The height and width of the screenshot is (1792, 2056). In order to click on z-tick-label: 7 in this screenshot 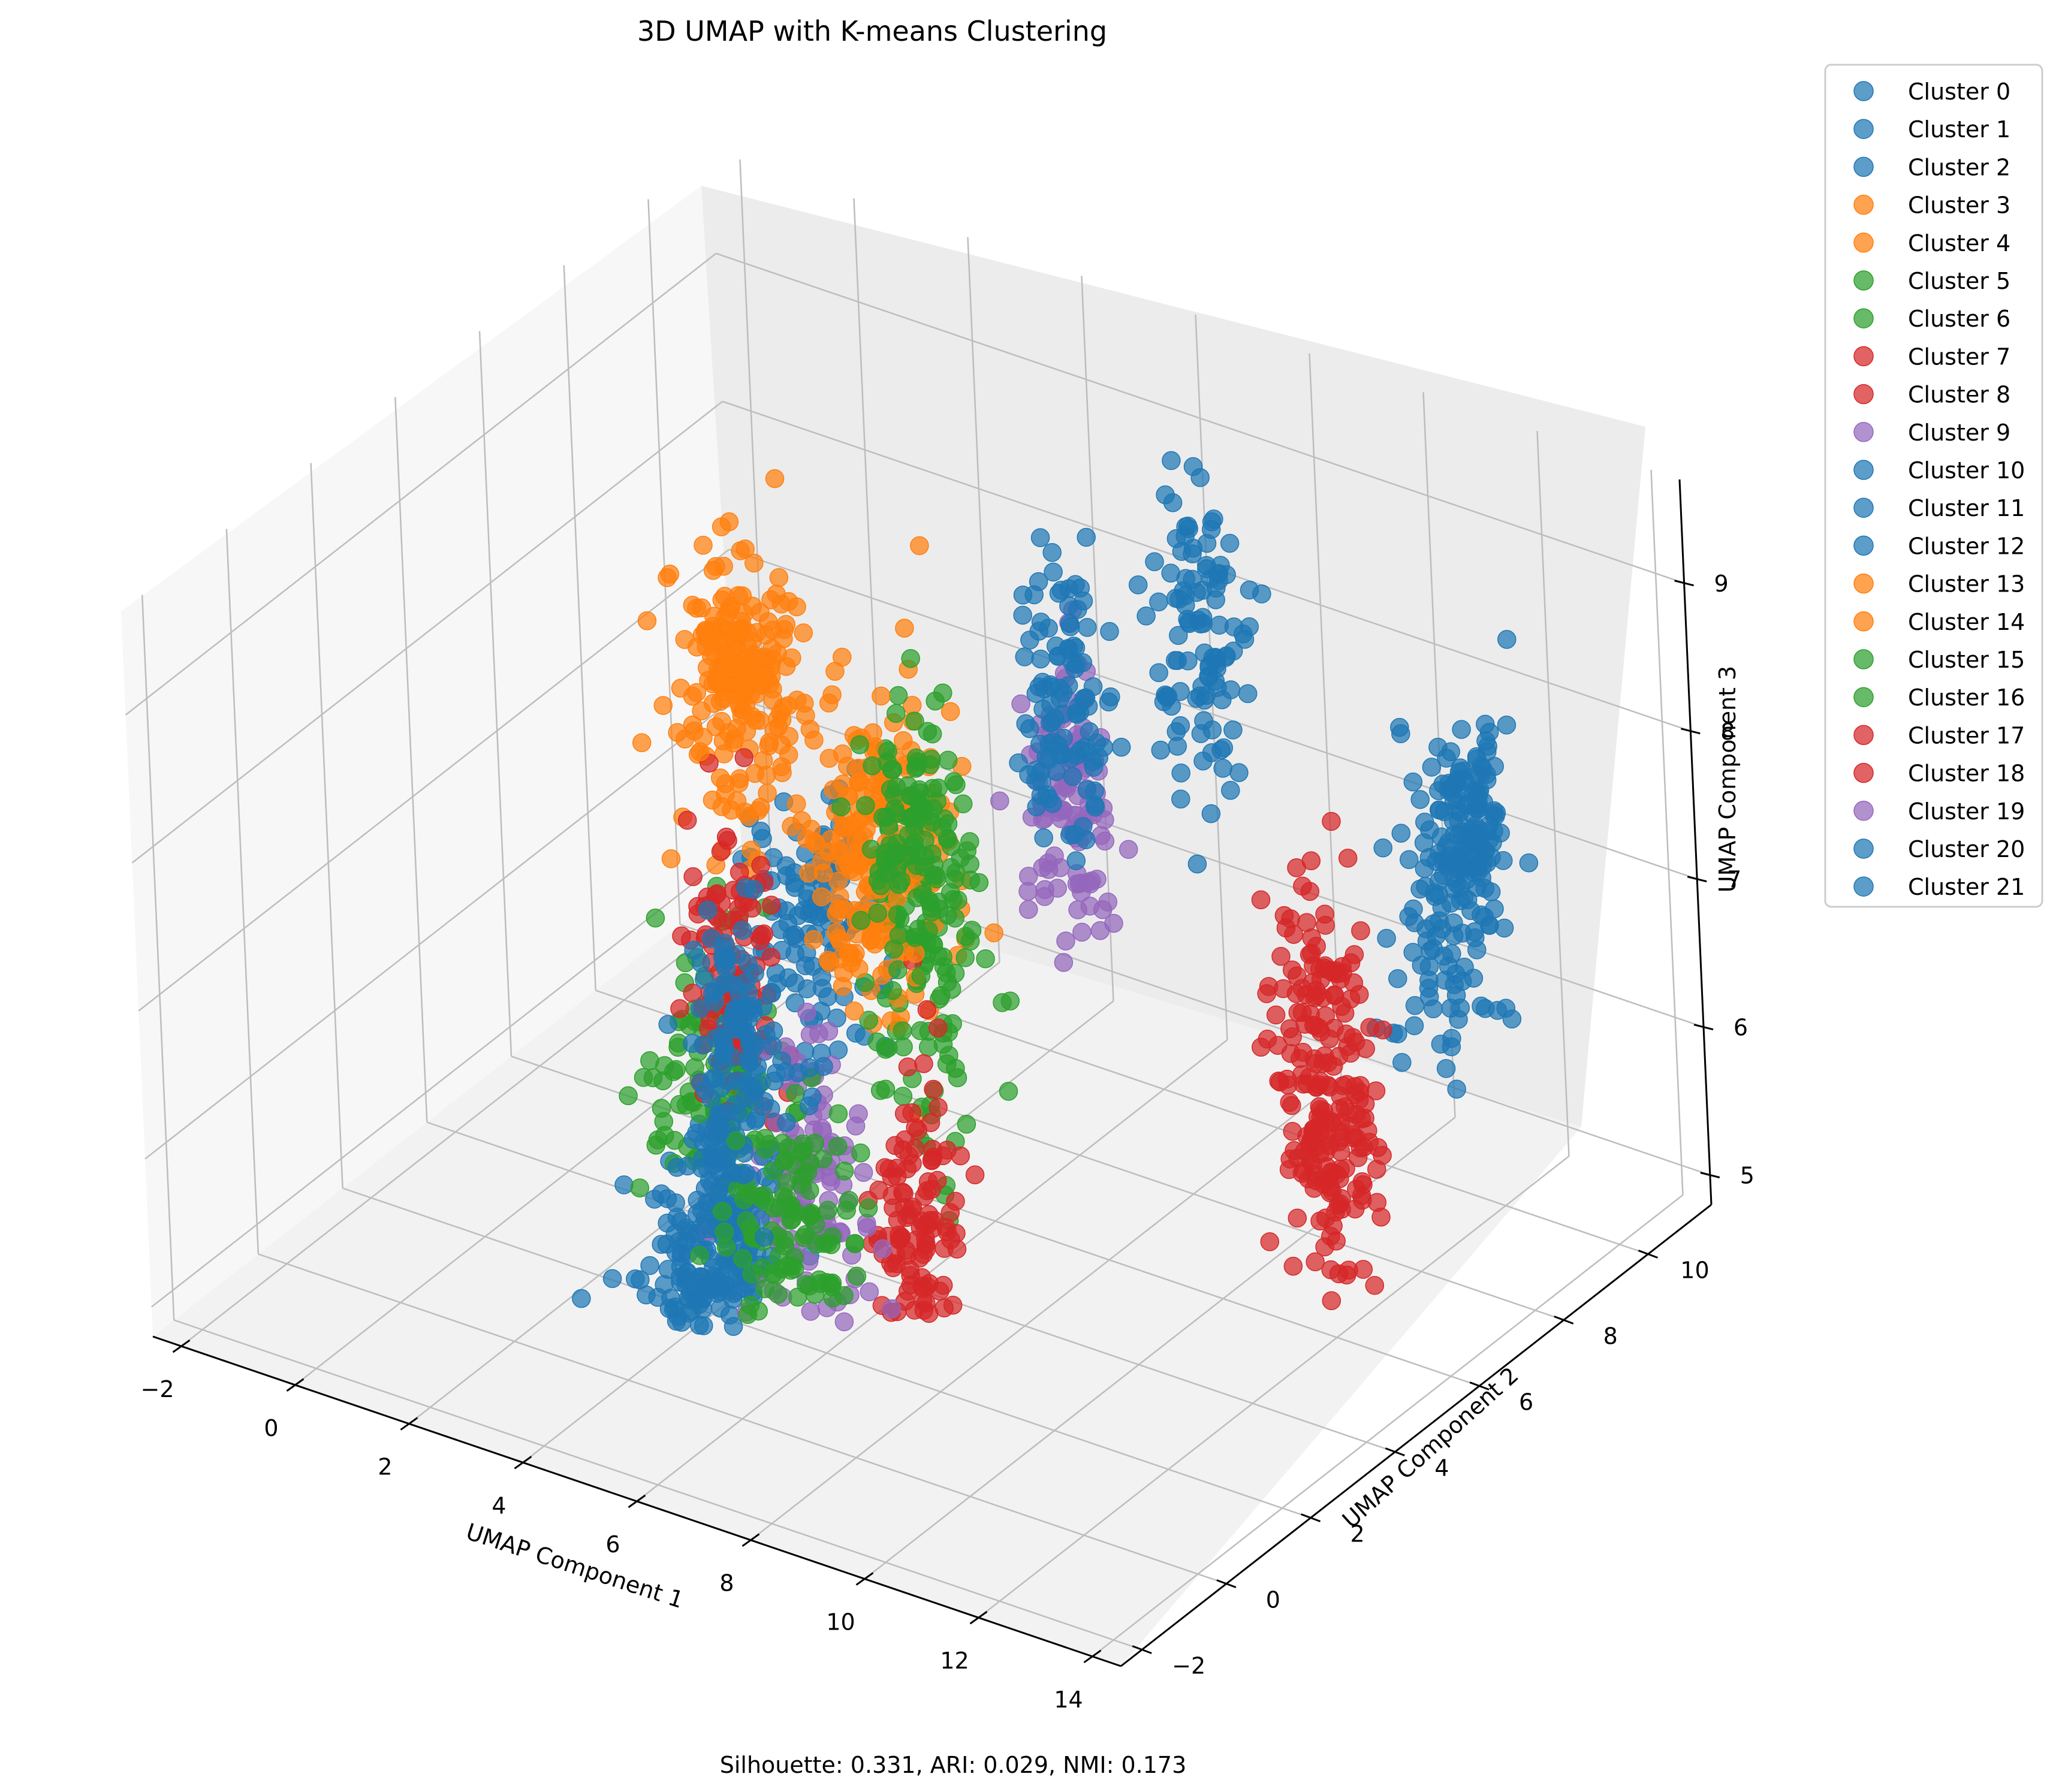, I will do `click(1734, 880)`.